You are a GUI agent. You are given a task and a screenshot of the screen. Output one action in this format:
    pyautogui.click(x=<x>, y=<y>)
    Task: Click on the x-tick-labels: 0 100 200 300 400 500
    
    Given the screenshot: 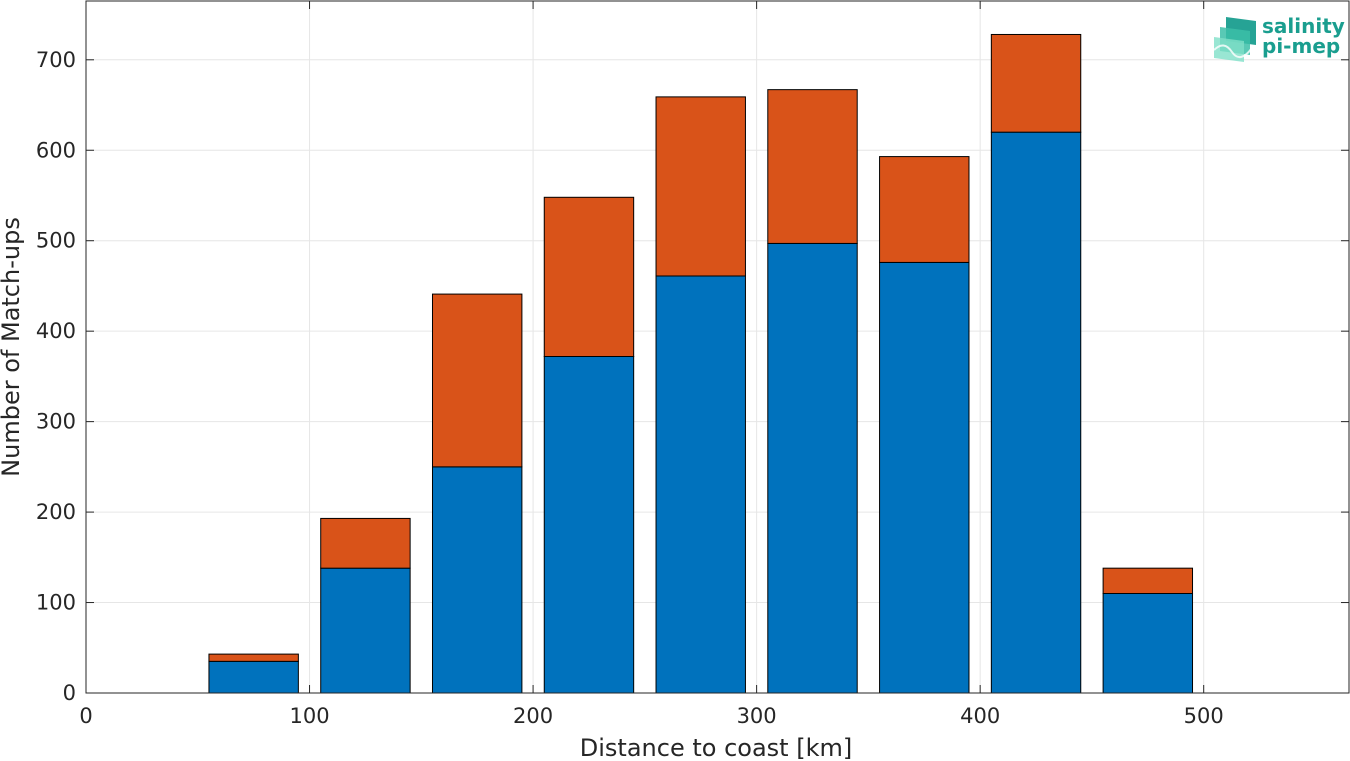 What is the action you would take?
    pyautogui.click(x=651, y=716)
    